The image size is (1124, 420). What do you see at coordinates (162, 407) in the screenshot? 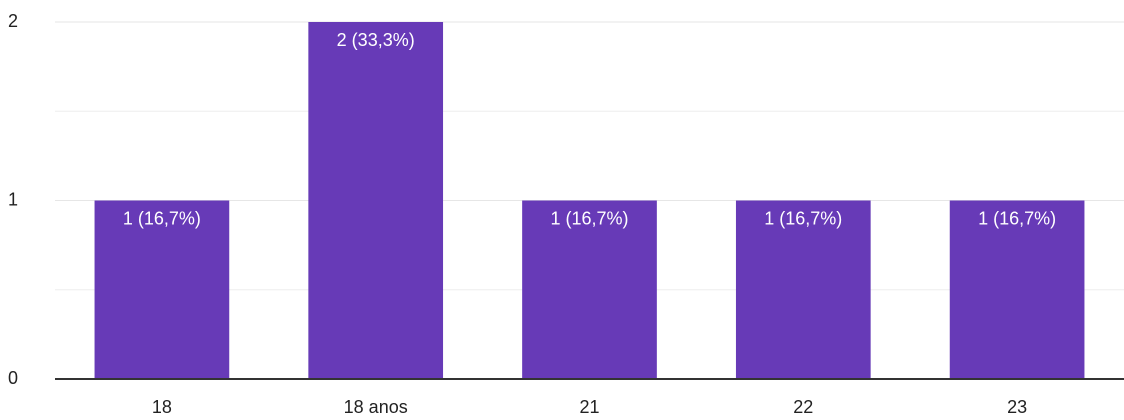
I see `x-tick-label: 18` at bounding box center [162, 407].